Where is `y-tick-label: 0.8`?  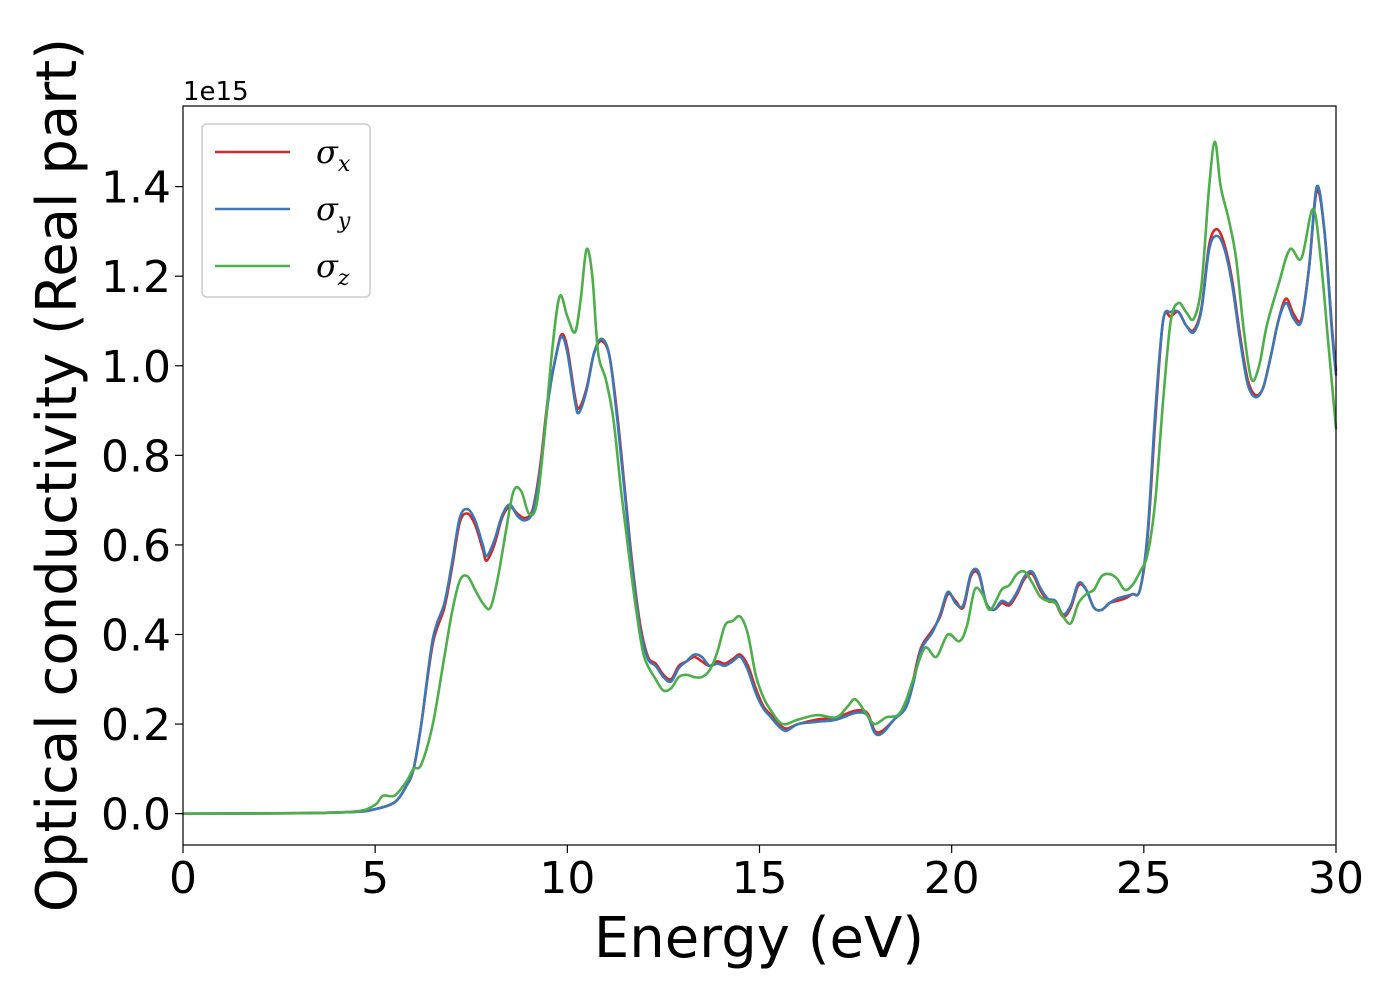
y-tick-label: 0.8 is located at coordinates (136, 456).